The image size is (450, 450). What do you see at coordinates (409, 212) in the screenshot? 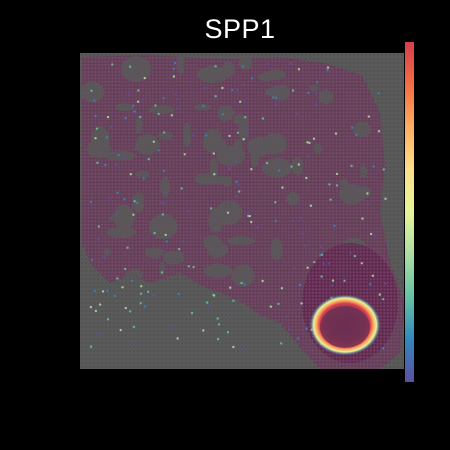
I see `colorbar` at bounding box center [409, 212].